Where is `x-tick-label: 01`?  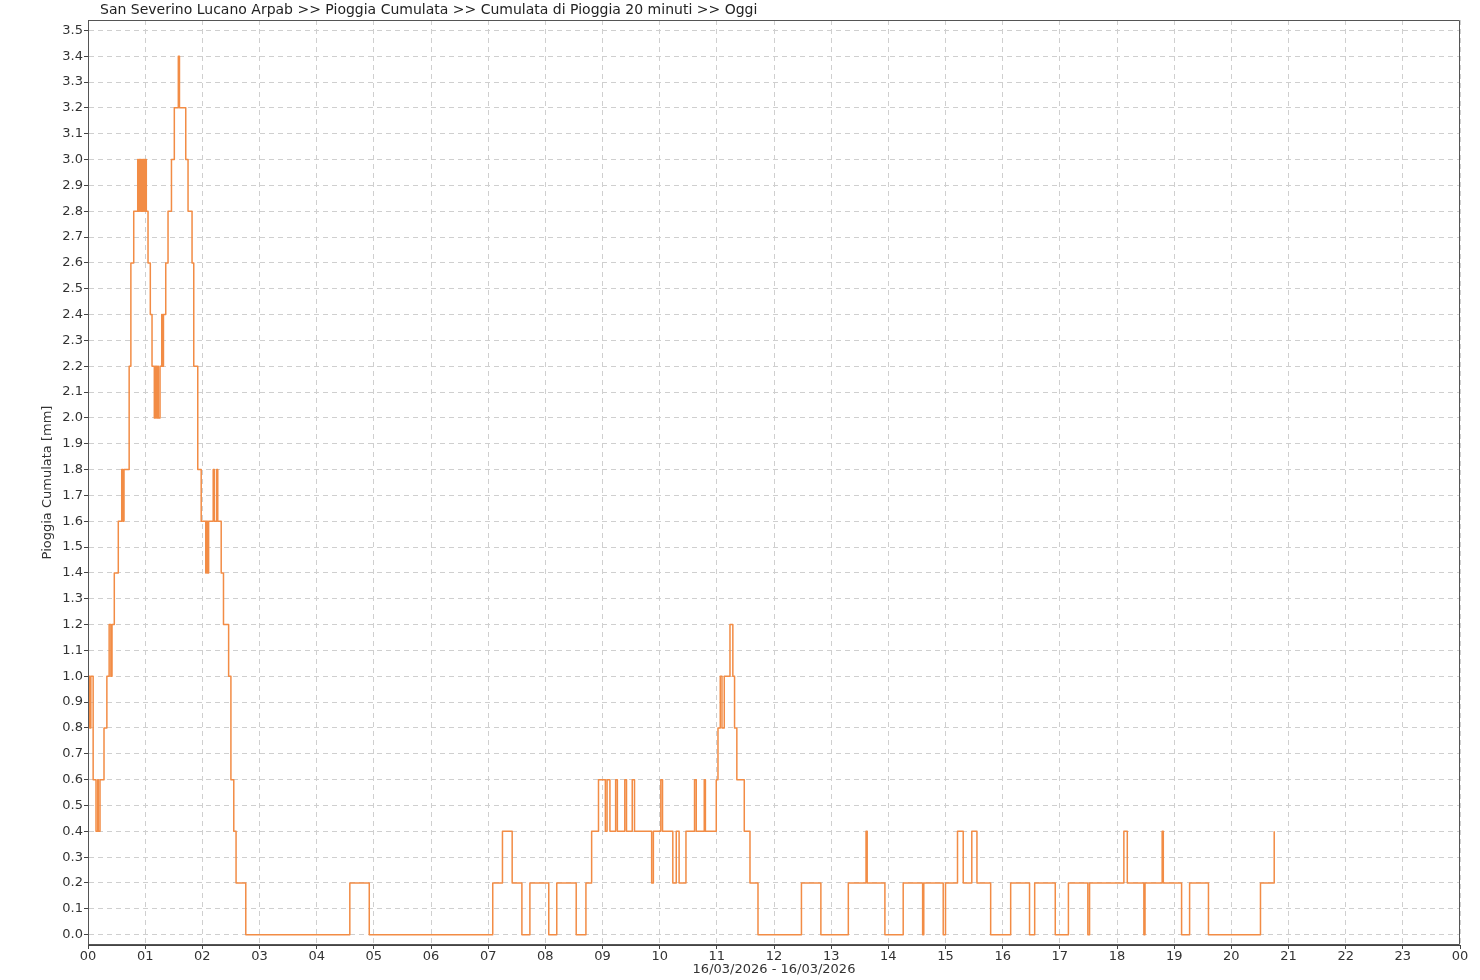
x-tick-label: 01 is located at coordinates (145, 956).